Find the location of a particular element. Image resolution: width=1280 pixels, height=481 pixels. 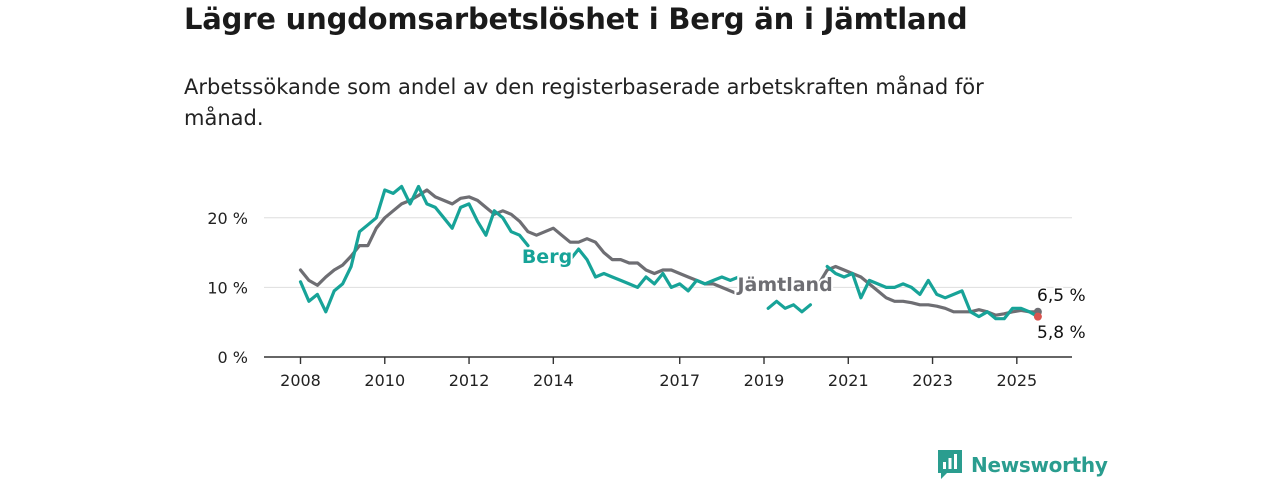

y-tick-label: 20 % is located at coordinates (227, 218).